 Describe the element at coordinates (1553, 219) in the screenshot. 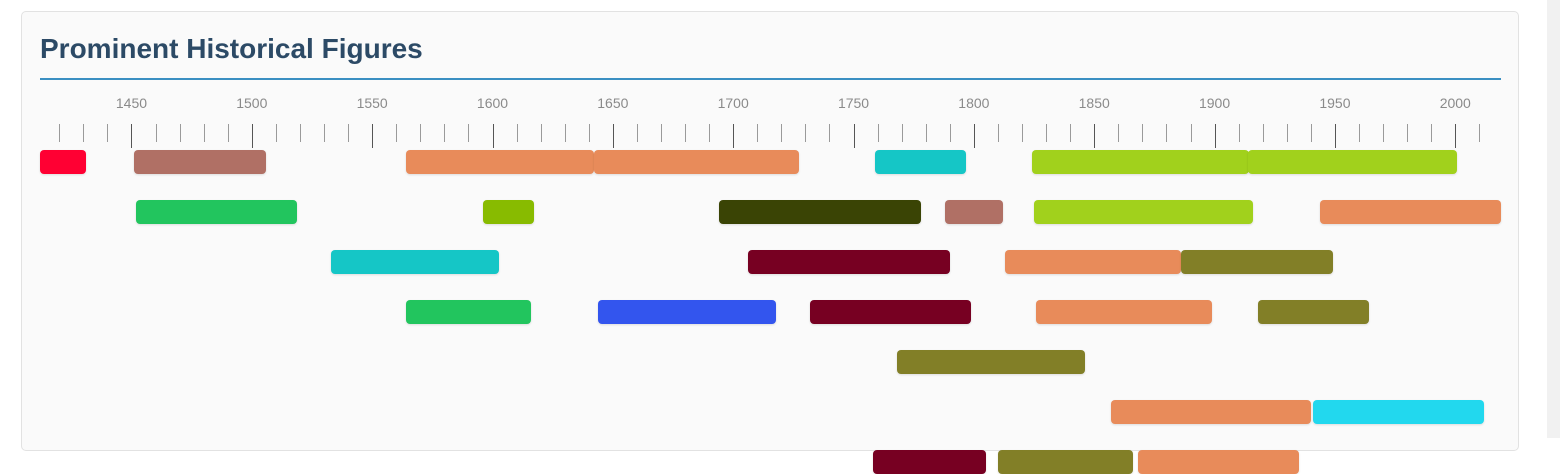

I see `scrollbar` at that location.